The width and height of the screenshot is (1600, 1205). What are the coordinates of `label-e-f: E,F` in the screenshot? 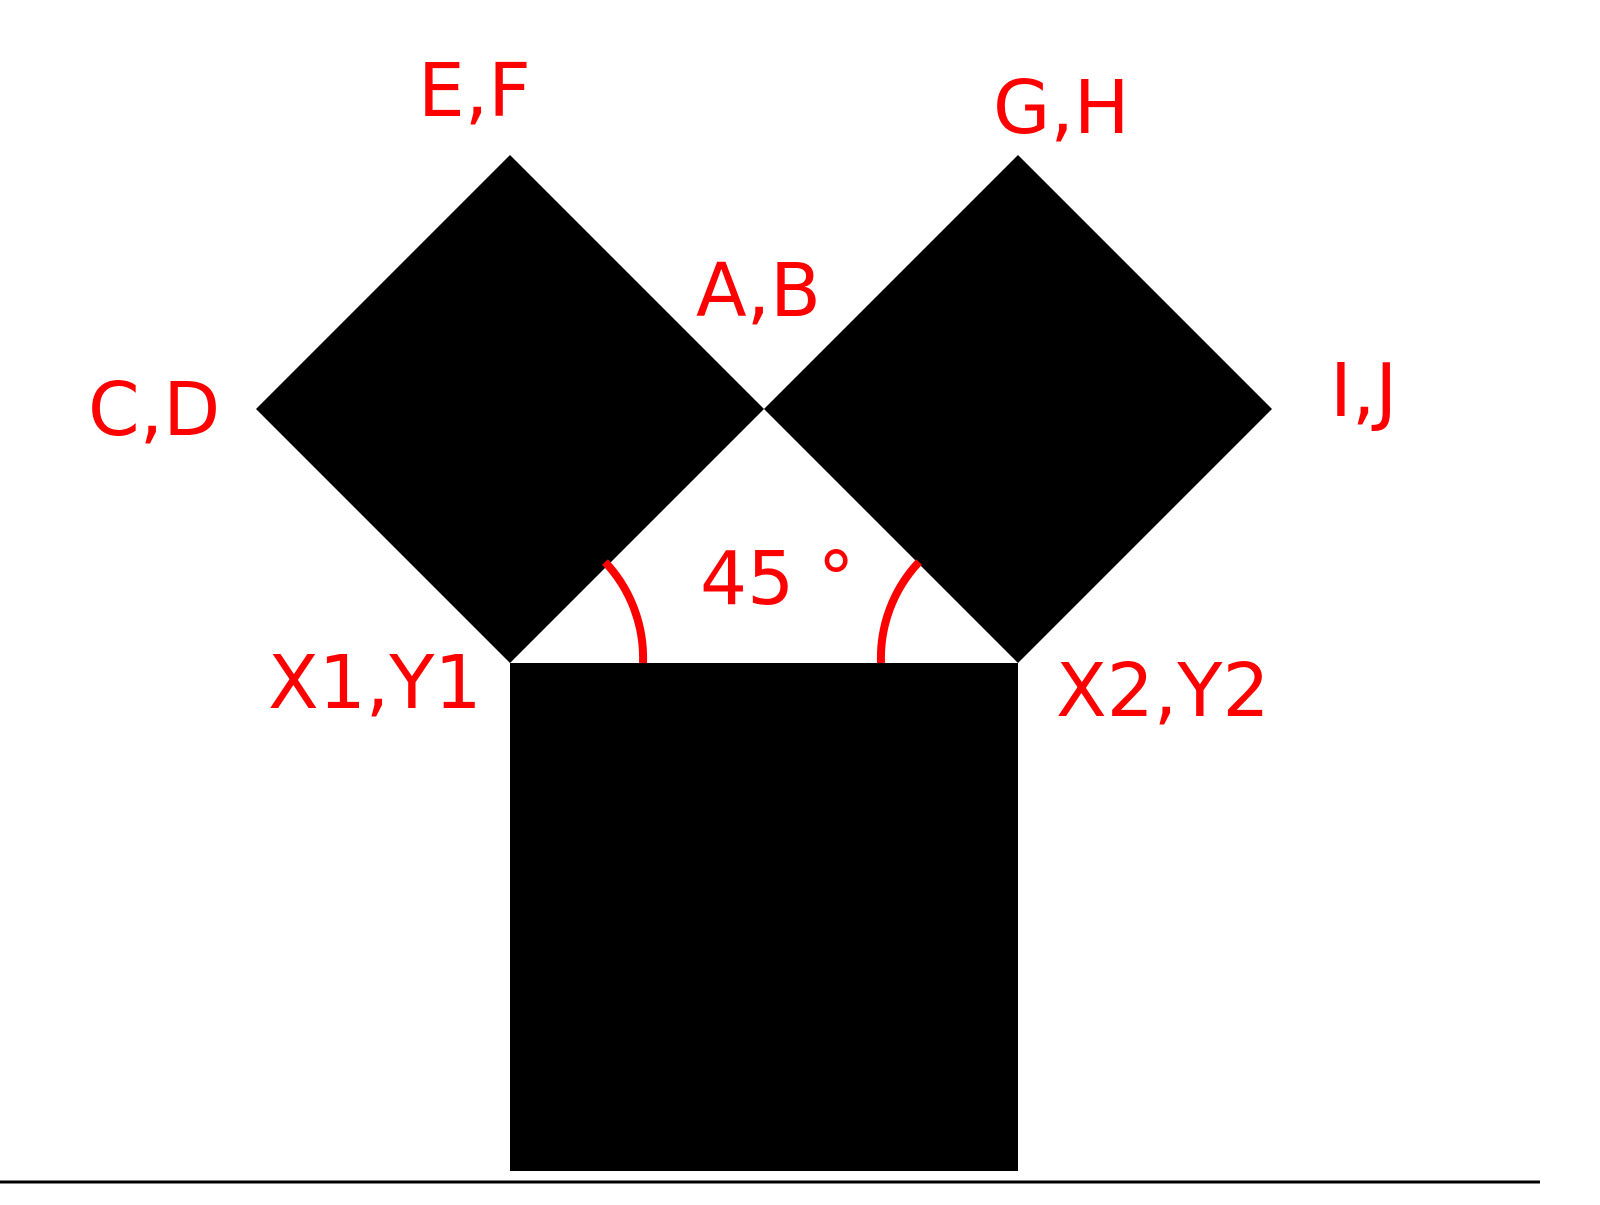 It's located at (474, 91).